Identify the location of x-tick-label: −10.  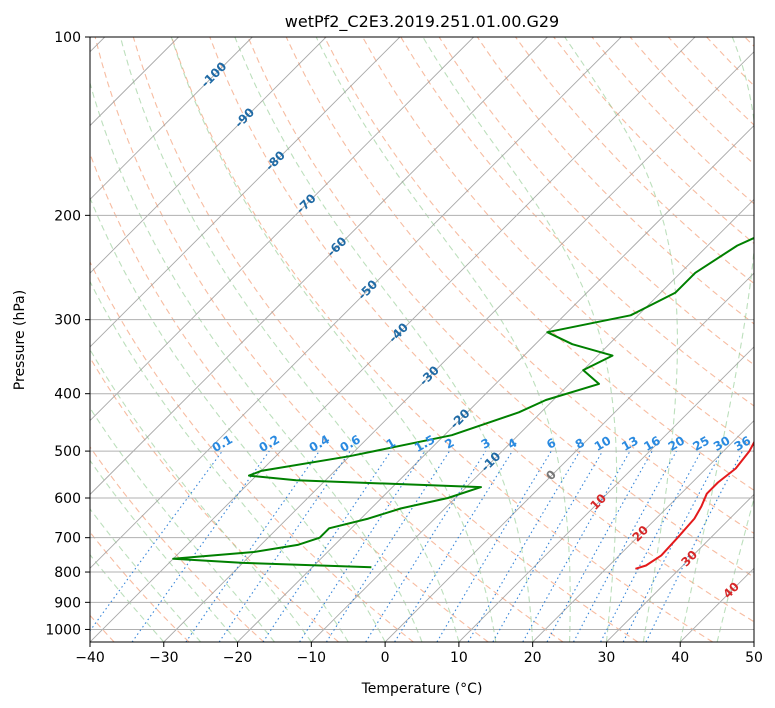
(312, 658).